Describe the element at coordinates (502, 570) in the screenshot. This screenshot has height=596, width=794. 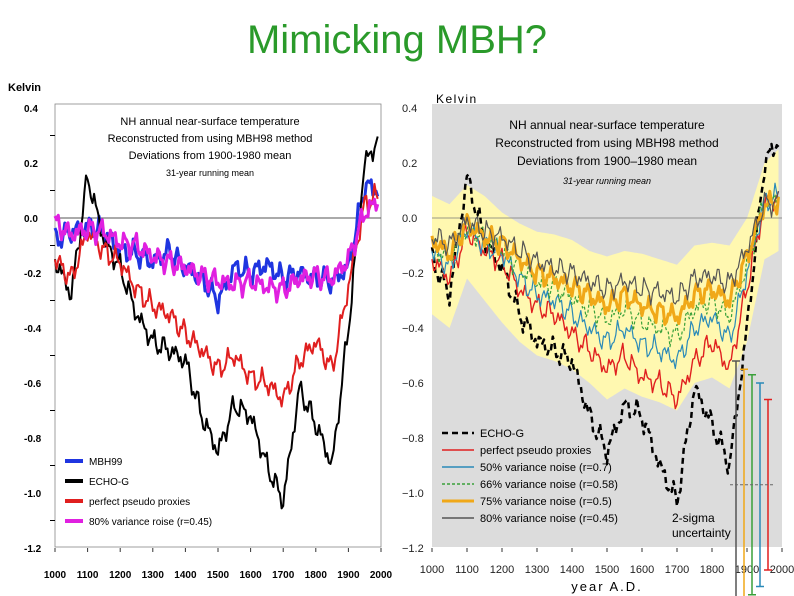
I see `right-x-tick-label: 1200` at that location.